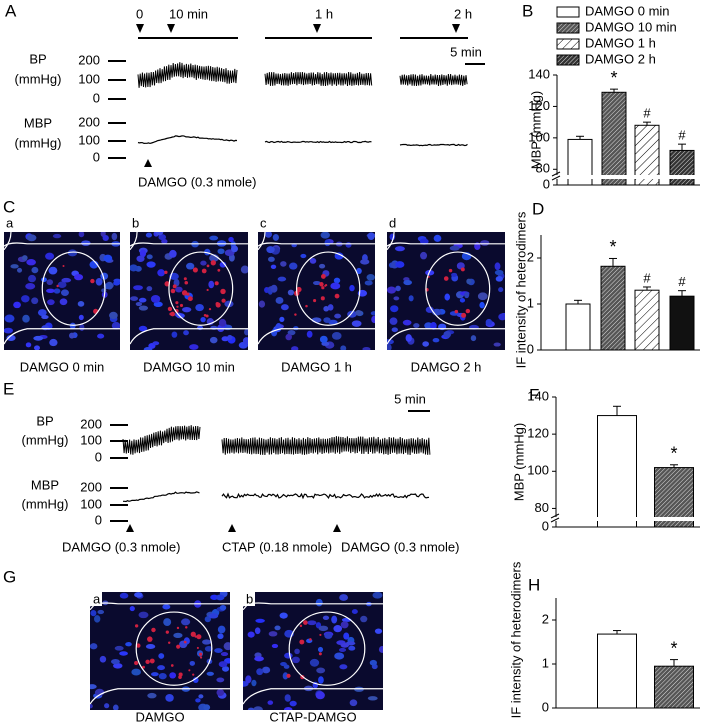 The height and width of the screenshot is (726, 709). I want to click on micrograph, so click(189, 291).